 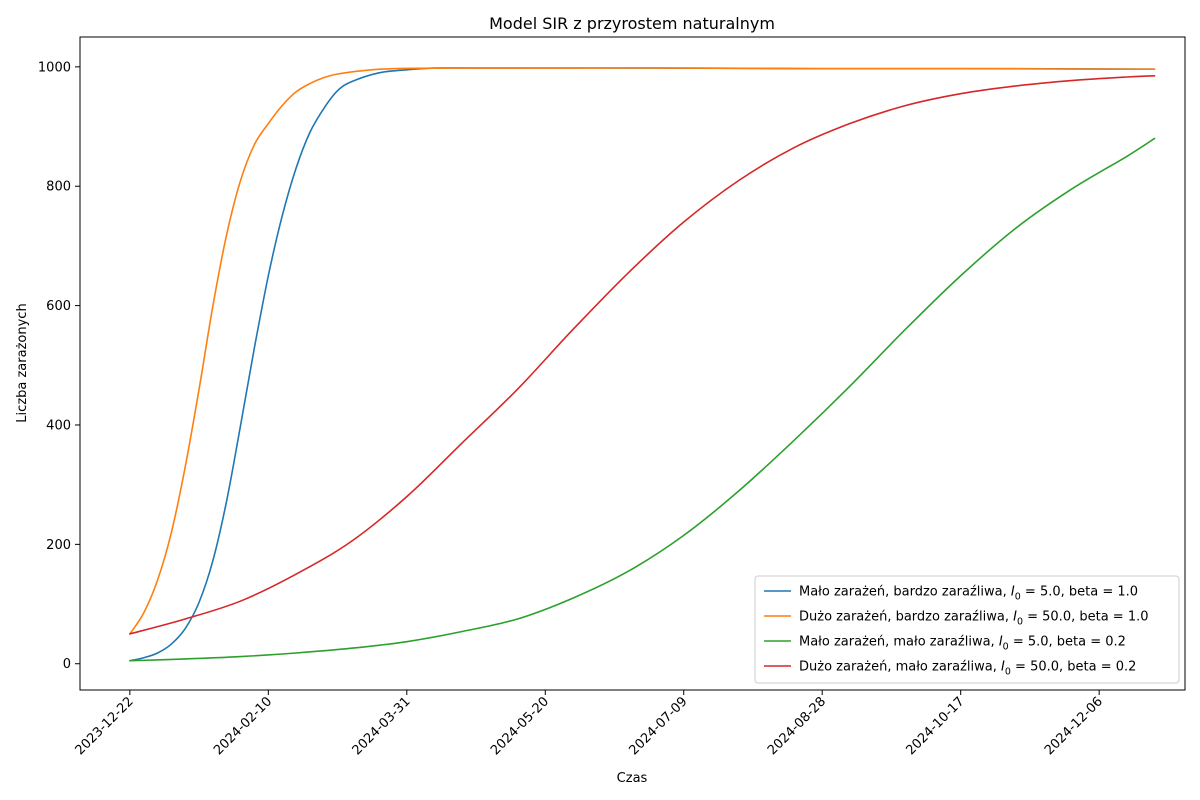 What do you see at coordinates (520, 726) in the screenshot?
I see `x-tick-label: 2024-05-20` at bounding box center [520, 726].